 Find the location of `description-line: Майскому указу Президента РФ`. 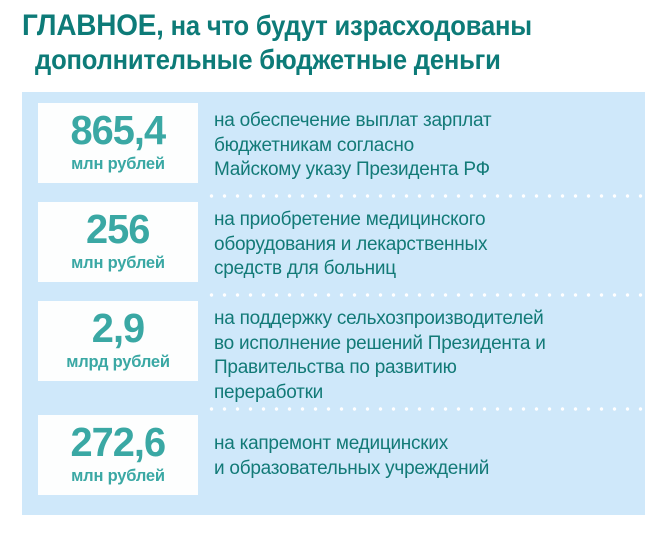

description-line: Майскому указу Президента РФ is located at coordinates (352, 170).